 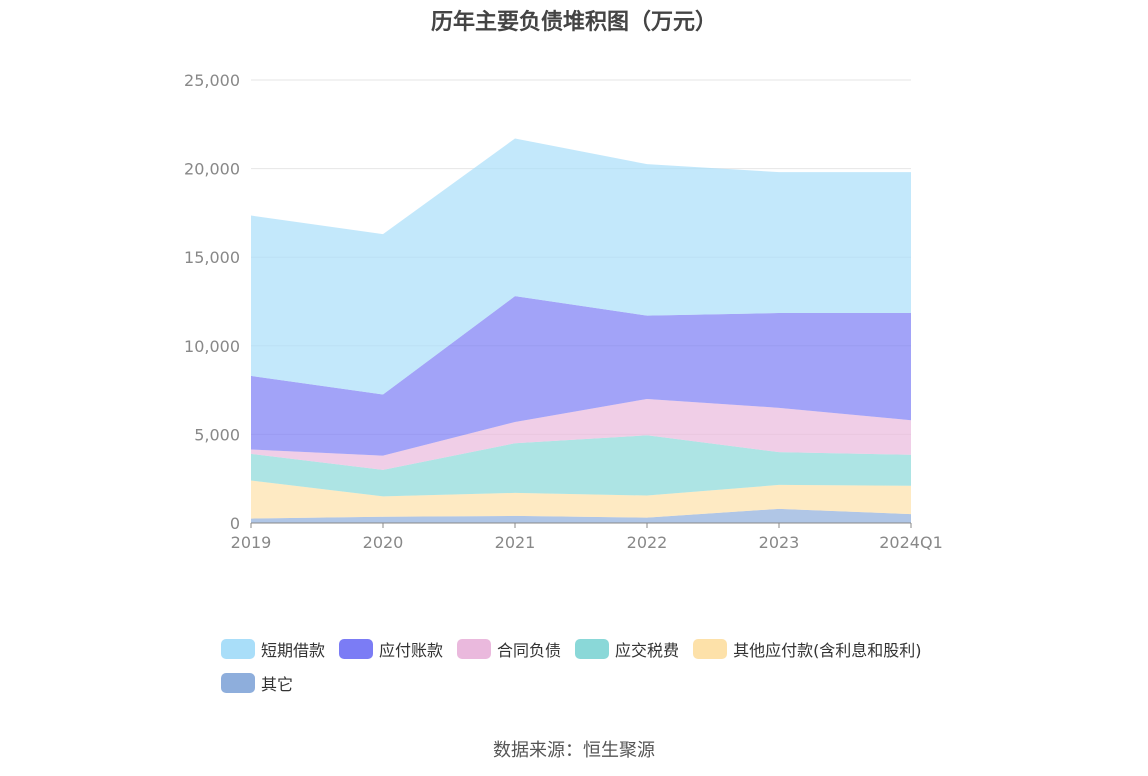 I want to click on x-tick-label: 2023, so click(x=779, y=542).